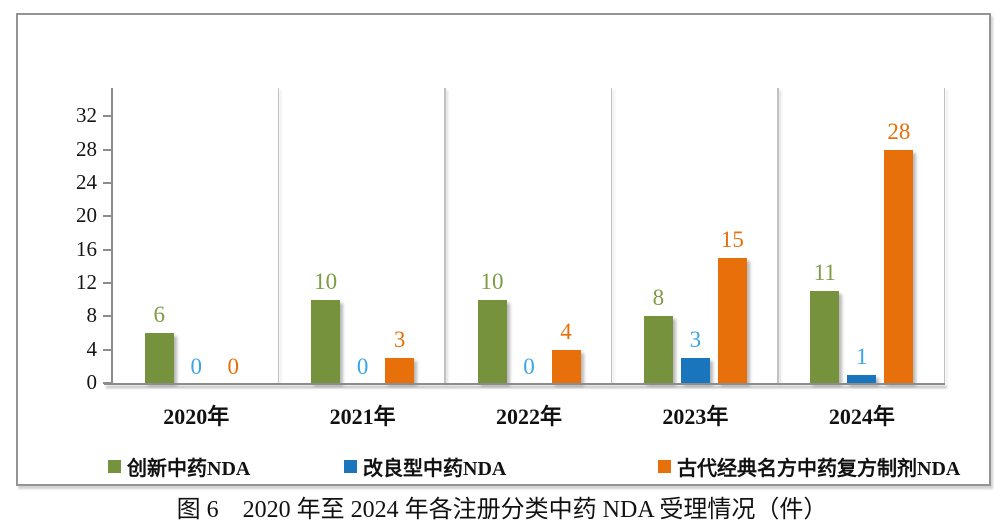  What do you see at coordinates (862, 356) in the screenshot?
I see `bar-value-label-improved-tcm-nda: 1` at bounding box center [862, 356].